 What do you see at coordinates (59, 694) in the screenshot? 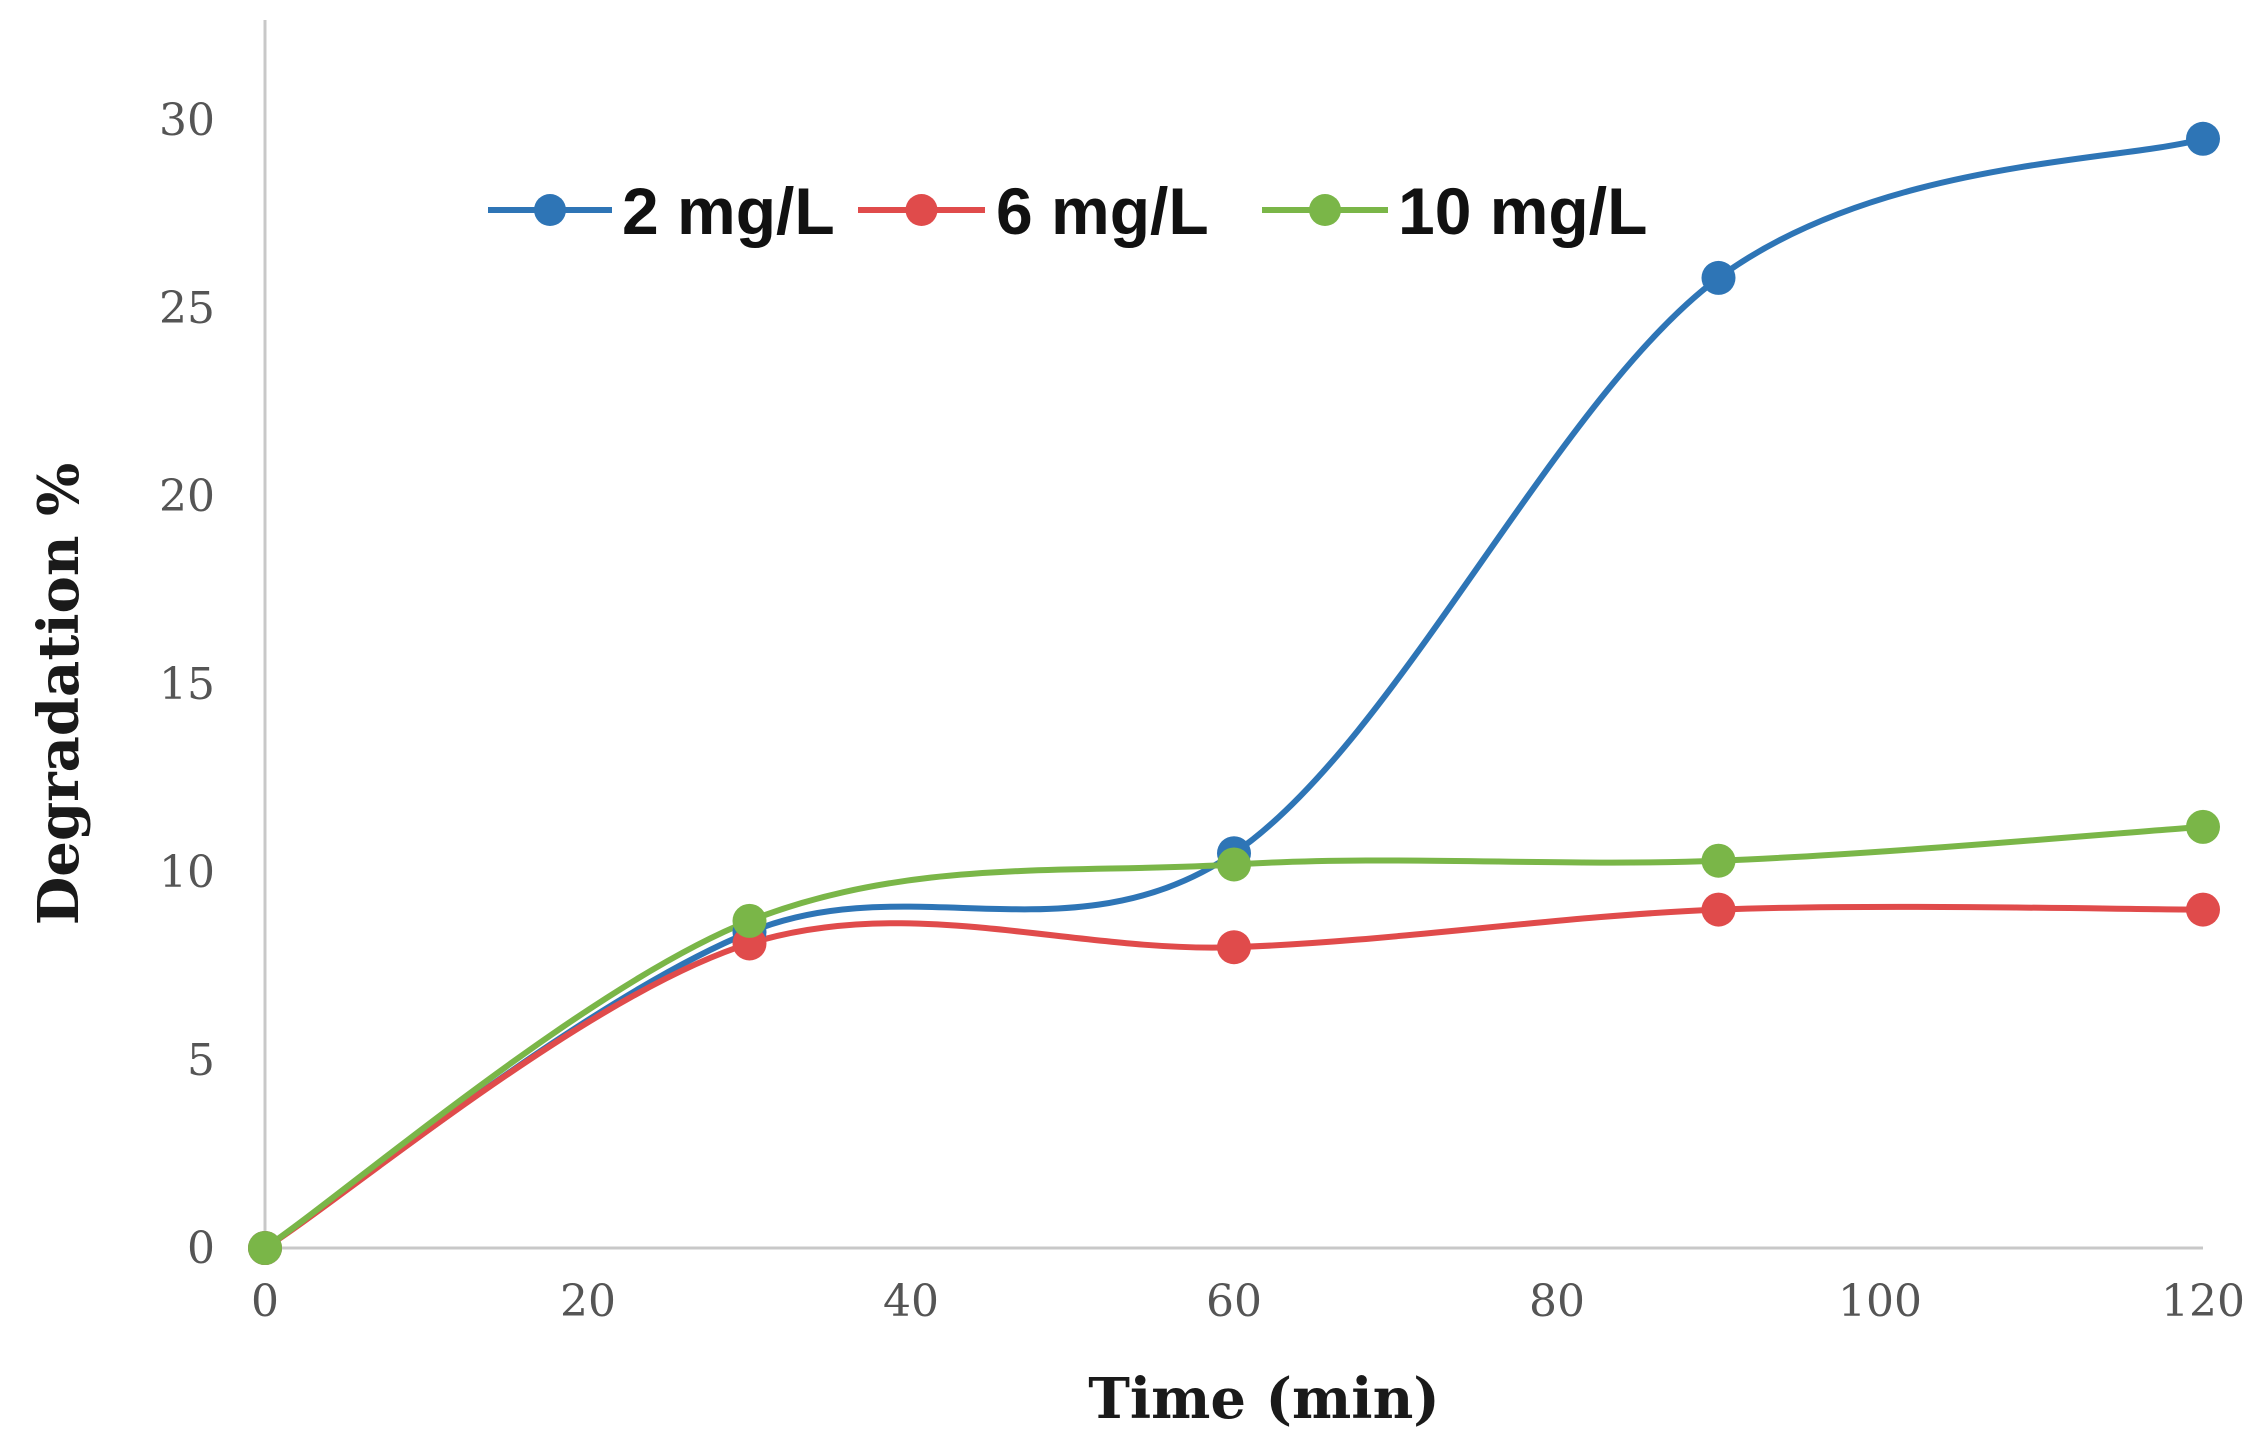
I see `y-axis-title: Degradation %` at bounding box center [59, 694].